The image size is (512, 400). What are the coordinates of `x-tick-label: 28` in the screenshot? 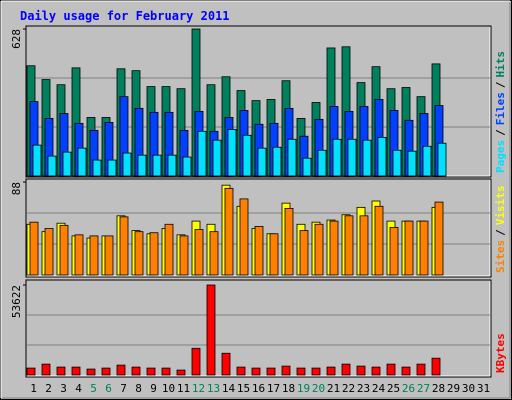 It's located at (438, 388).